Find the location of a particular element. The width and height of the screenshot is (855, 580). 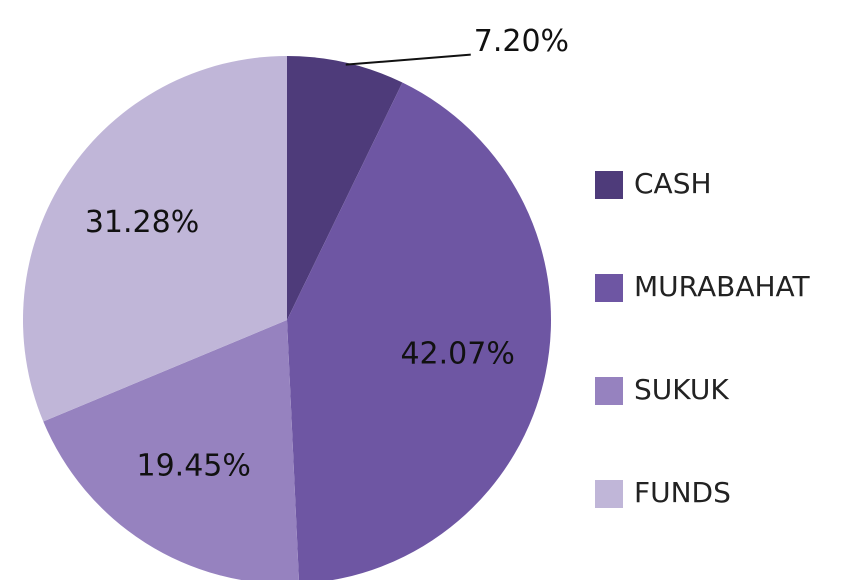

legend-label: FUNDS is located at coordinates (682, 492).